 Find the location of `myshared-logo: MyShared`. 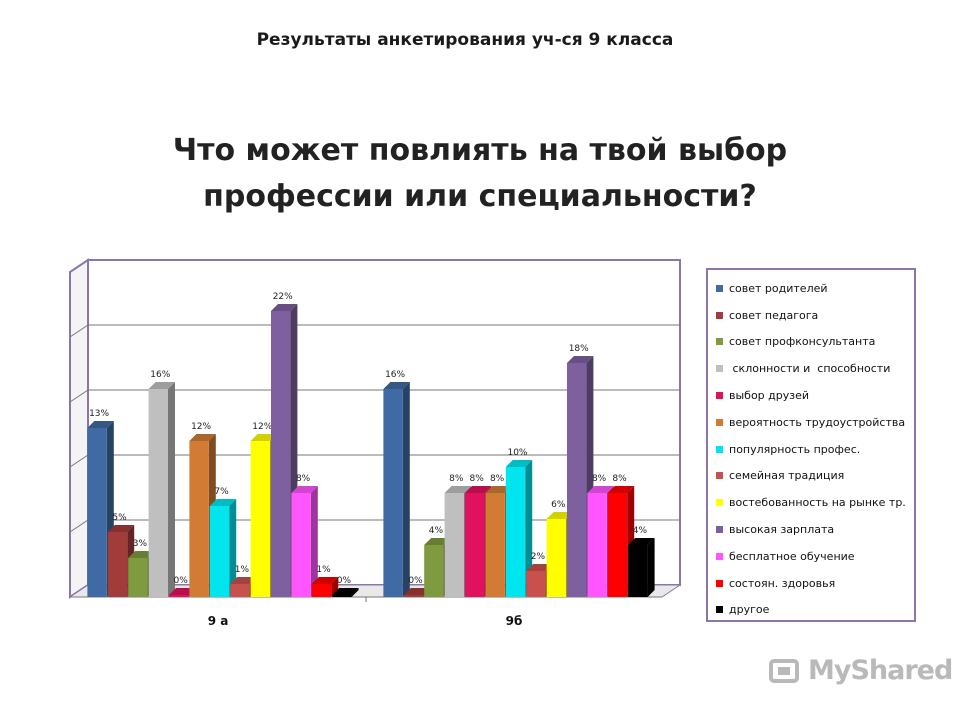

myshared-logo: MyShared is located at coordinates (860, 670).